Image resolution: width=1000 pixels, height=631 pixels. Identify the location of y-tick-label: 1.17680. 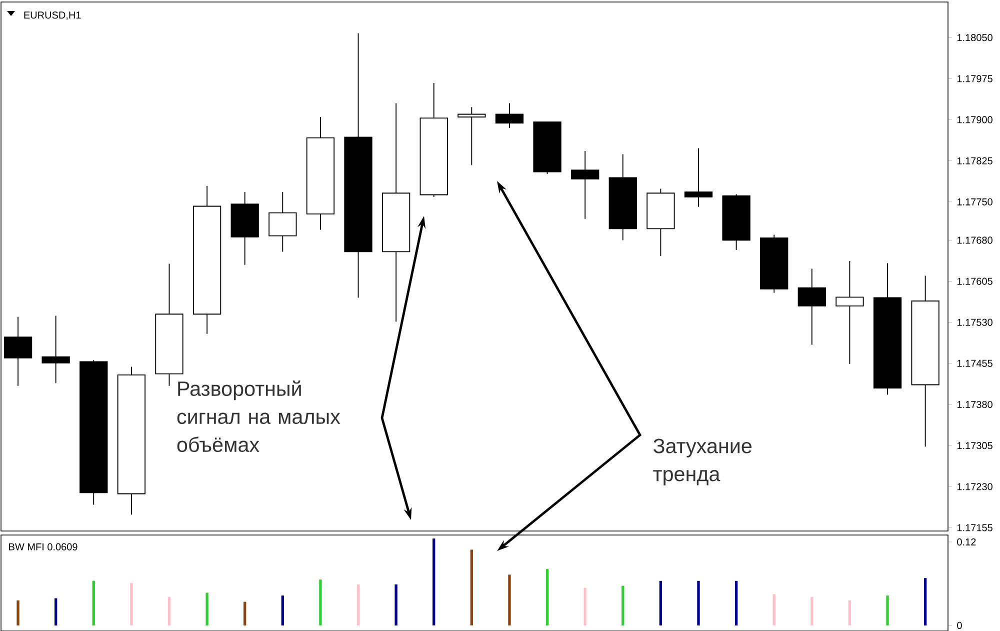
(974, 240).